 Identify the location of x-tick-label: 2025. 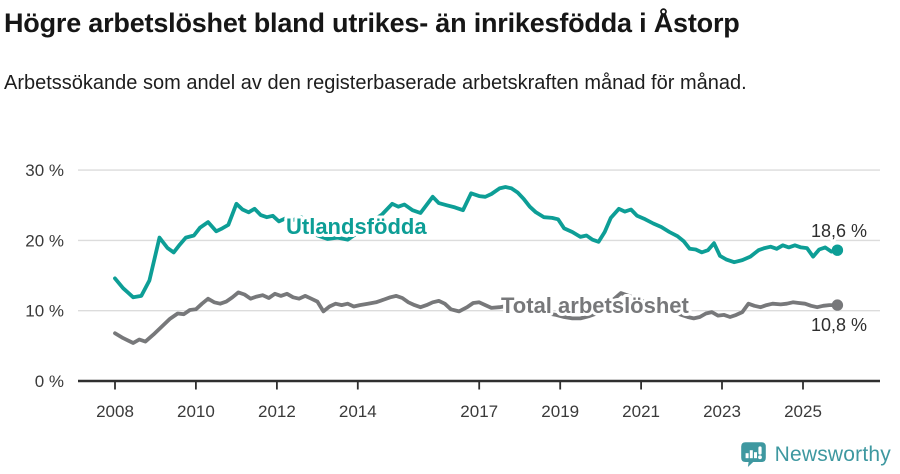
(803, 411).